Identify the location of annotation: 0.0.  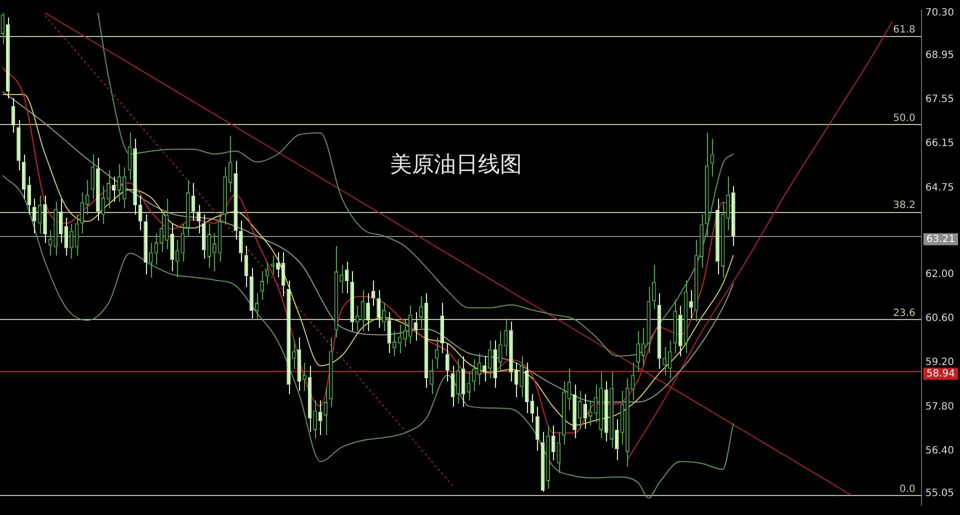
(907, 489).